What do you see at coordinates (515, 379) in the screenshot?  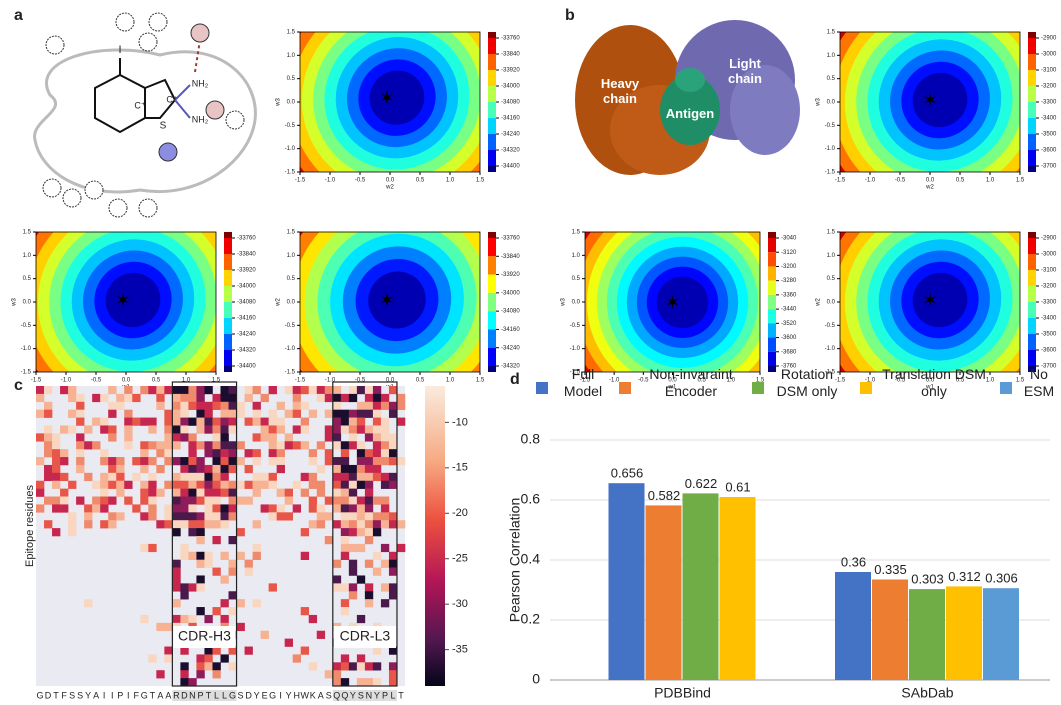 I see `panel-label: d` at bounding box center [515, 379].